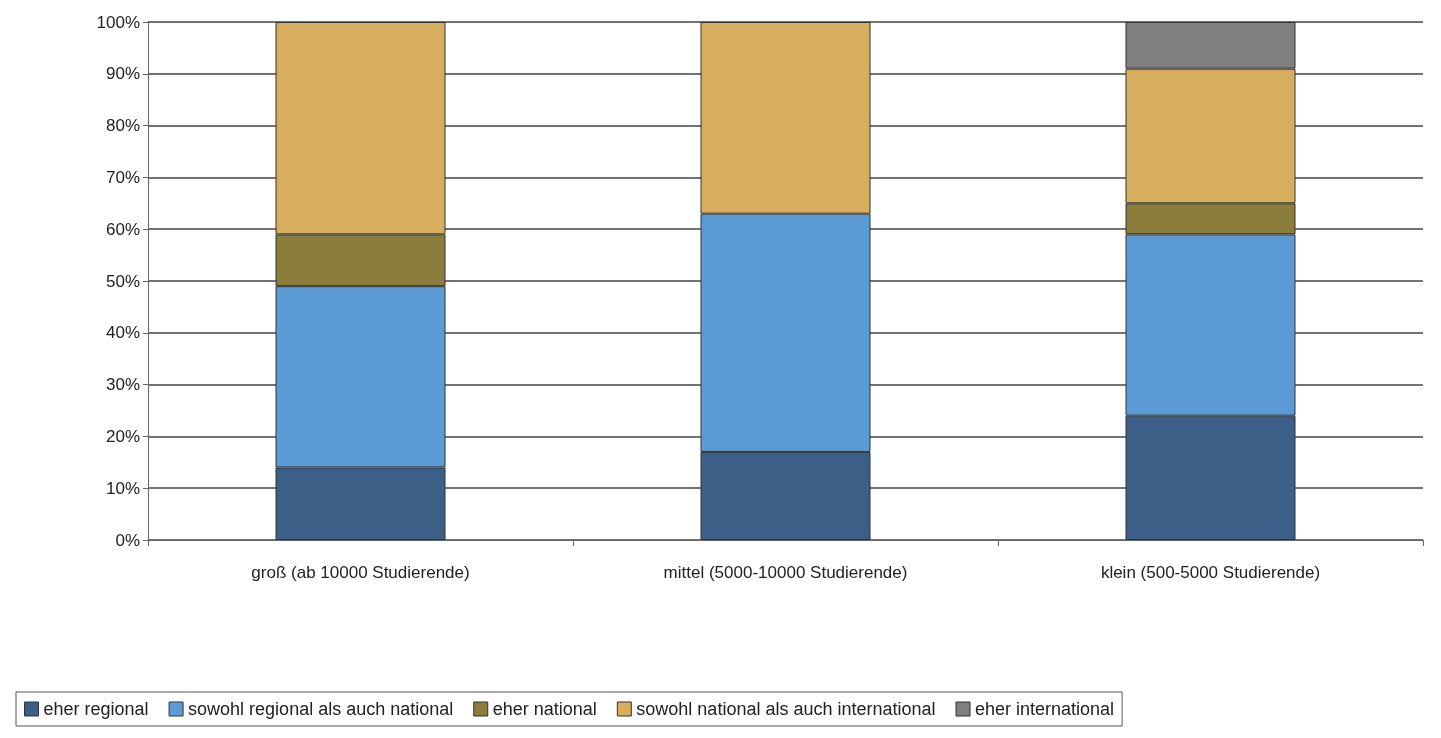 The height and width of the screenshot is (738, 1441). Describe the element at coordinates (360, 572) in the screenshot. I see `x-tick-label: groß (ab 10000 Studierende)` at that location.